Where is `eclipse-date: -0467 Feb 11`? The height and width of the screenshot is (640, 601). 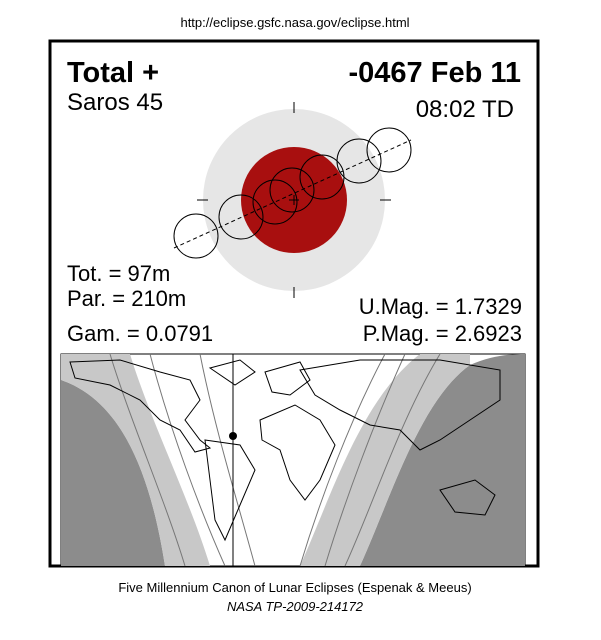
eclipse-date: -0467 Feb 11 is located at coordinates (435, 73).